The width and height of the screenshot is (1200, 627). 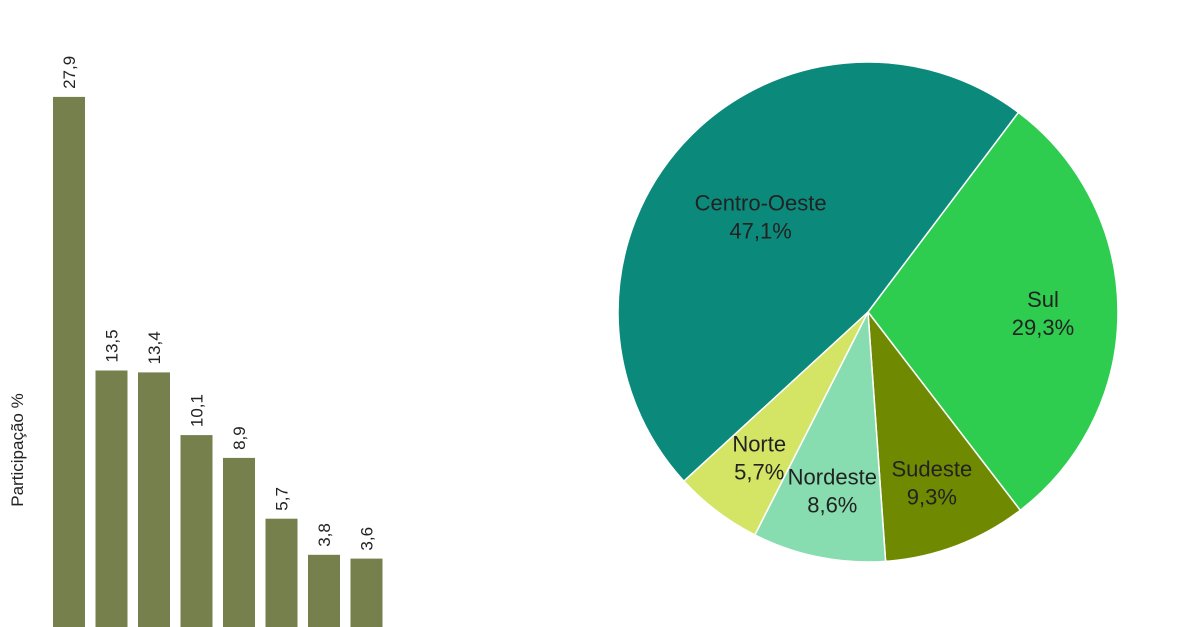 What do you see at coordinates (760, 231) in the screenshot?
I see `pie-slice-value-label: 47,1%` at bounding box center [760, 231].